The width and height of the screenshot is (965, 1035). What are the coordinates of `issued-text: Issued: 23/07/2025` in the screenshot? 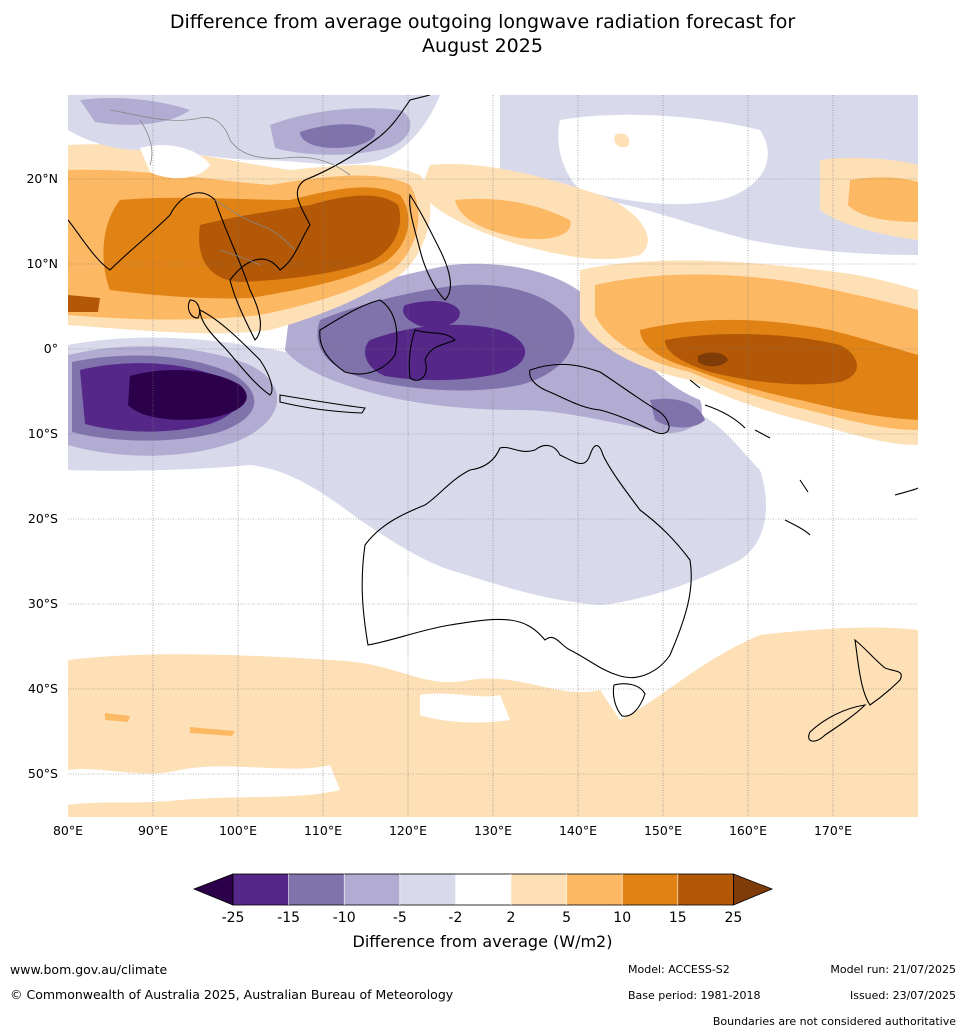 It's located at (902, 995).